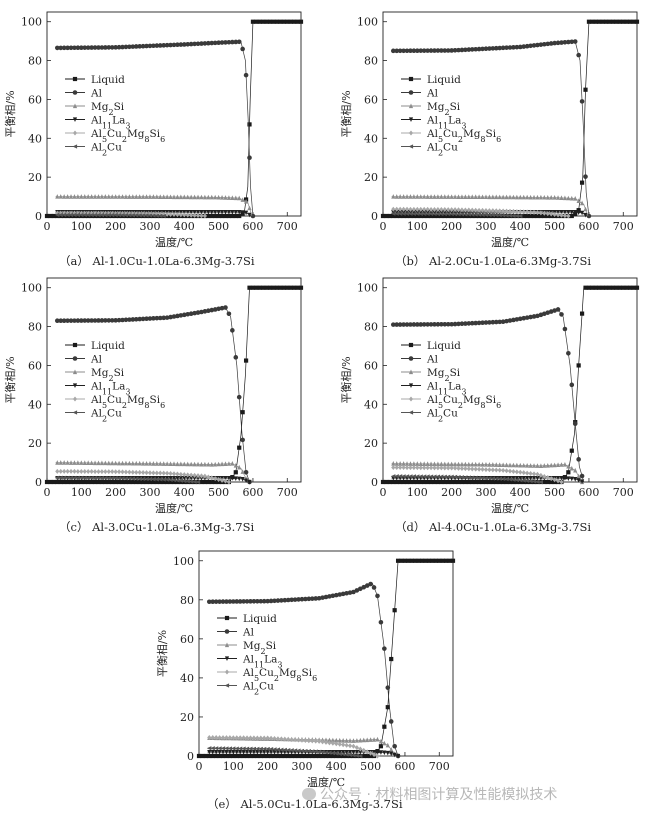 The height and width of the screenshot is (820, 651). What do you see at coordinates (267, 766) in the screenshot?
I see `x-tick-label: 200` at bounding box center [267, 766].